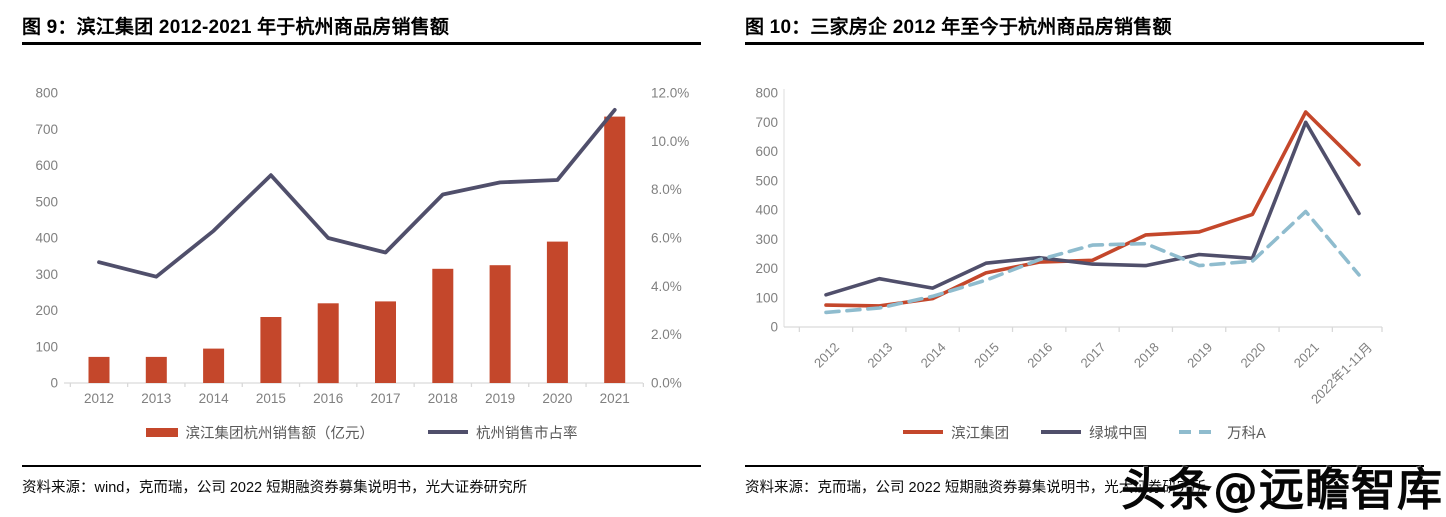 This screenshot has height=517, width=1446. What do you see at coordinates (666, 238) in the screenshot?
I see `axis-tick-label: 6.0%` at bounding box center [666, 238].